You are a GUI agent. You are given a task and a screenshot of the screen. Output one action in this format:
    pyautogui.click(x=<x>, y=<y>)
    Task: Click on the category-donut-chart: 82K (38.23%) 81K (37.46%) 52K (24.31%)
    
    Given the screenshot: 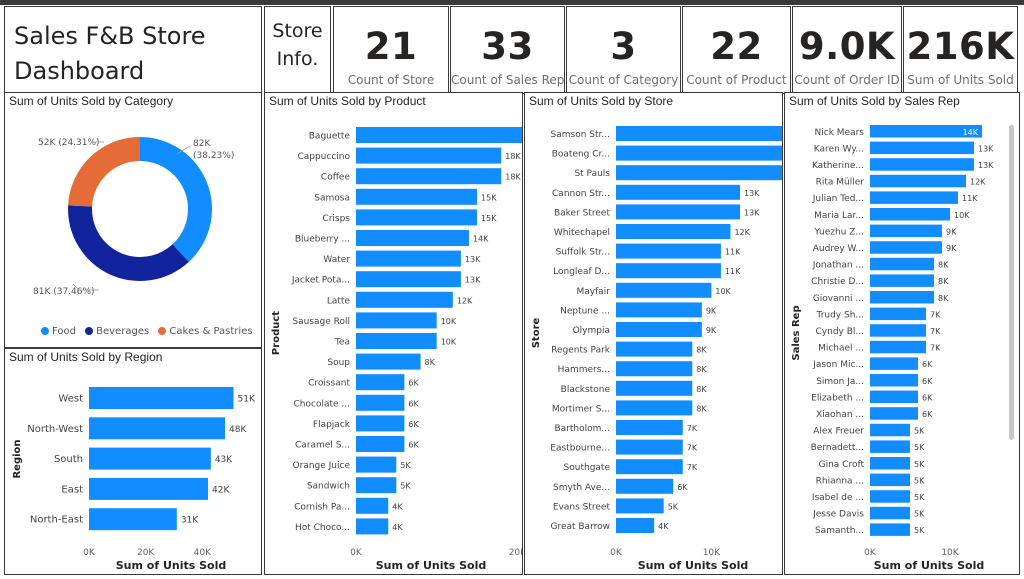 What is the action you would take?
    pyautogui.click(x=133, y=220)
    